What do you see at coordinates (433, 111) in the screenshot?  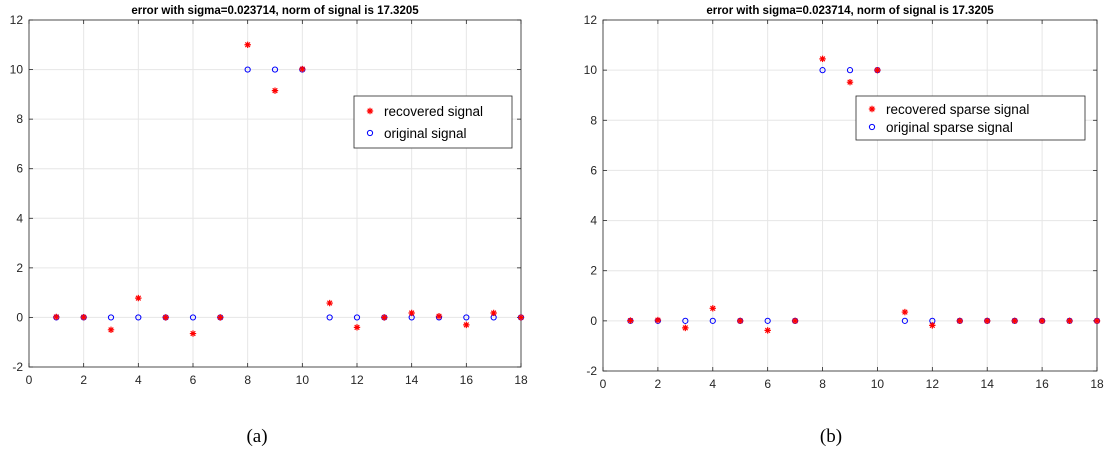 I see `legend-label: recovered signal` at bounding box center [433, 111].